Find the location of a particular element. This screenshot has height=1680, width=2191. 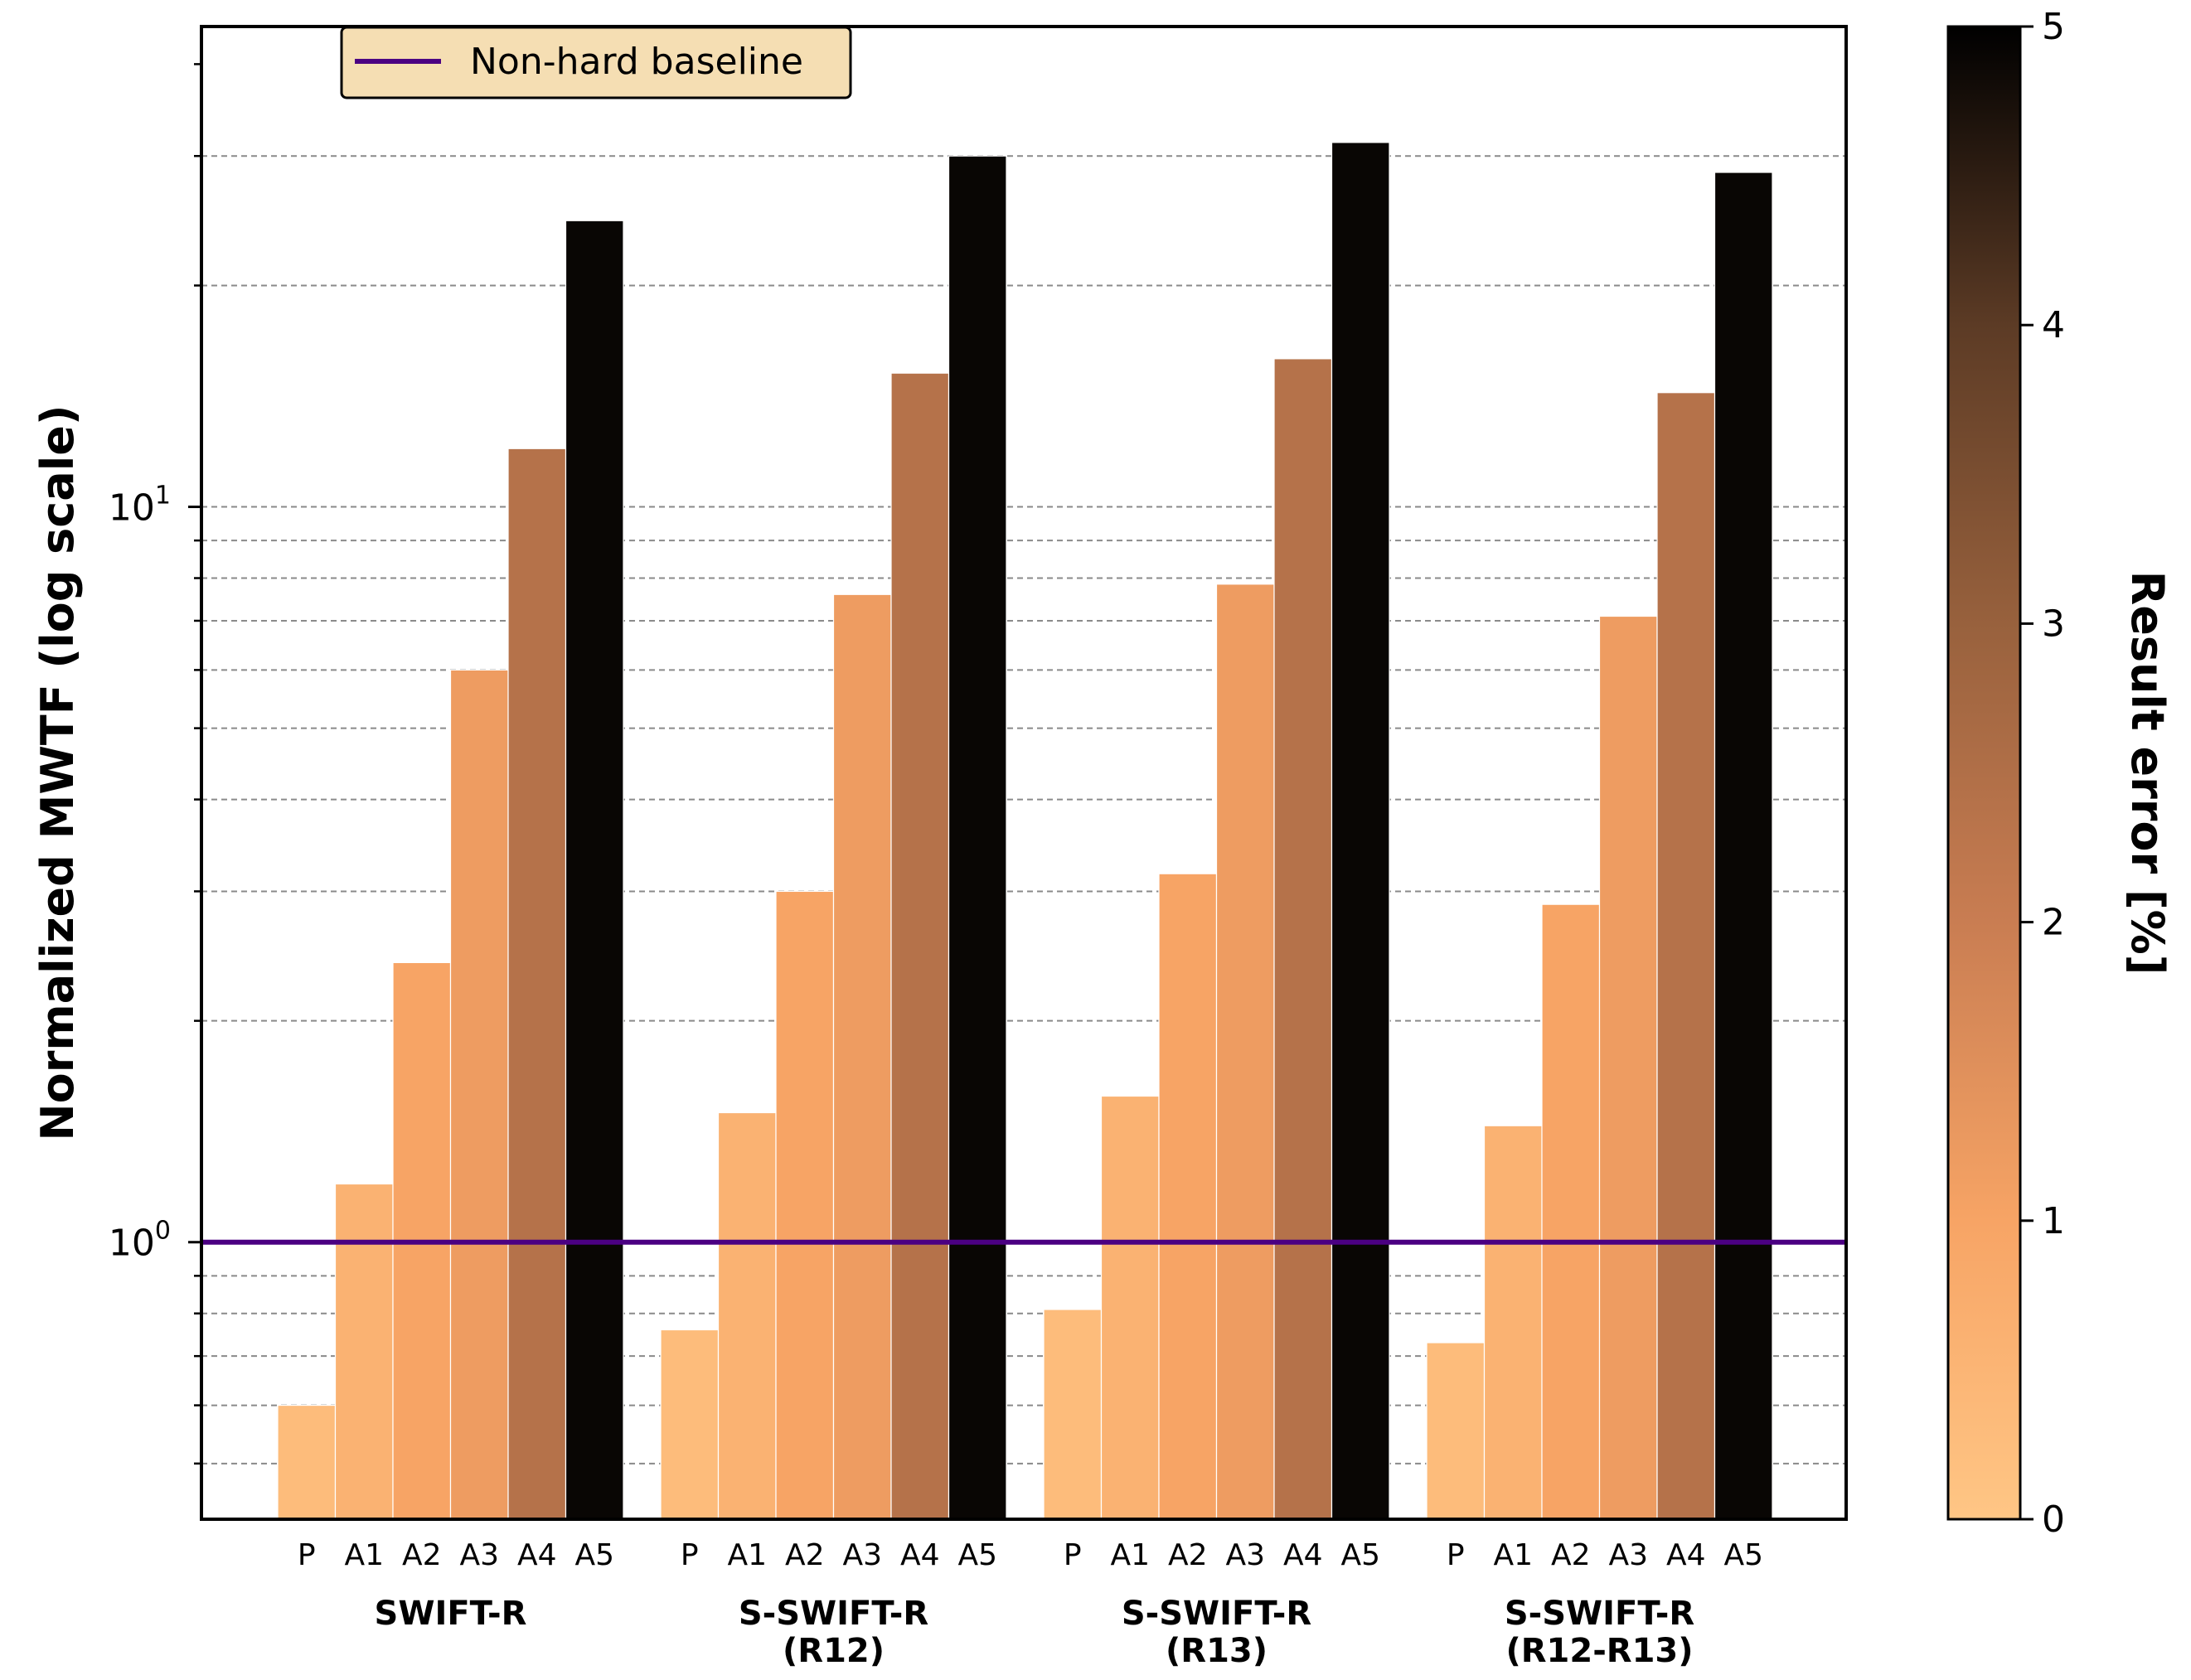

y-axis-label: Normalized MWTF (log scale) is located at coordinates (58, 772).